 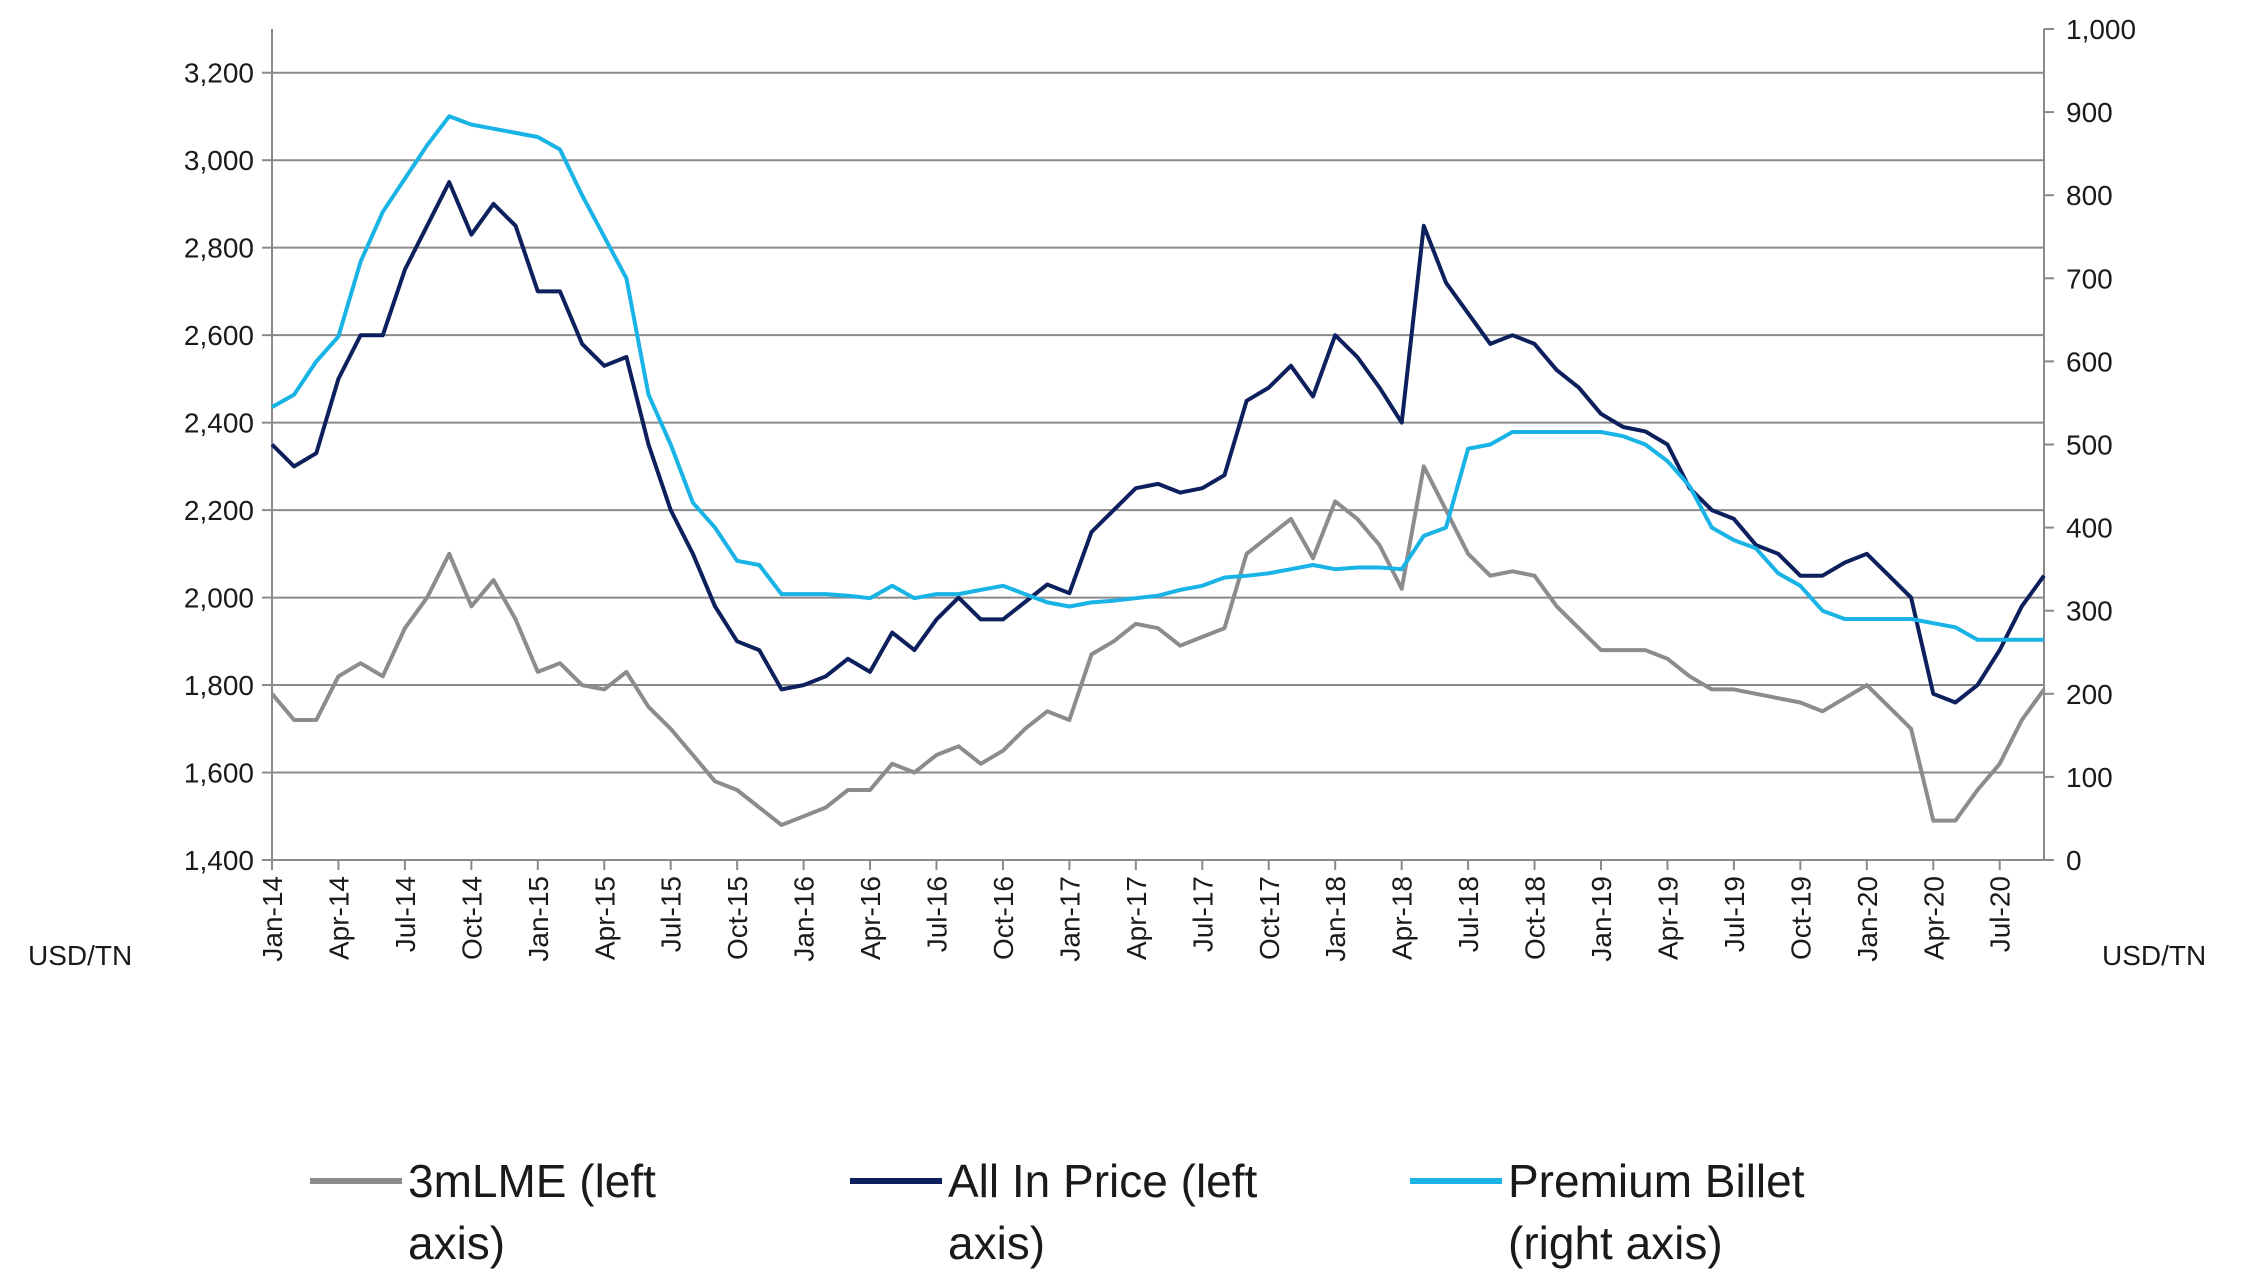 What do you see at coordinates (1069, 919) in the screenshot?
I see `x-tick-label: Jan-17` at bounding box center [1069, 919].